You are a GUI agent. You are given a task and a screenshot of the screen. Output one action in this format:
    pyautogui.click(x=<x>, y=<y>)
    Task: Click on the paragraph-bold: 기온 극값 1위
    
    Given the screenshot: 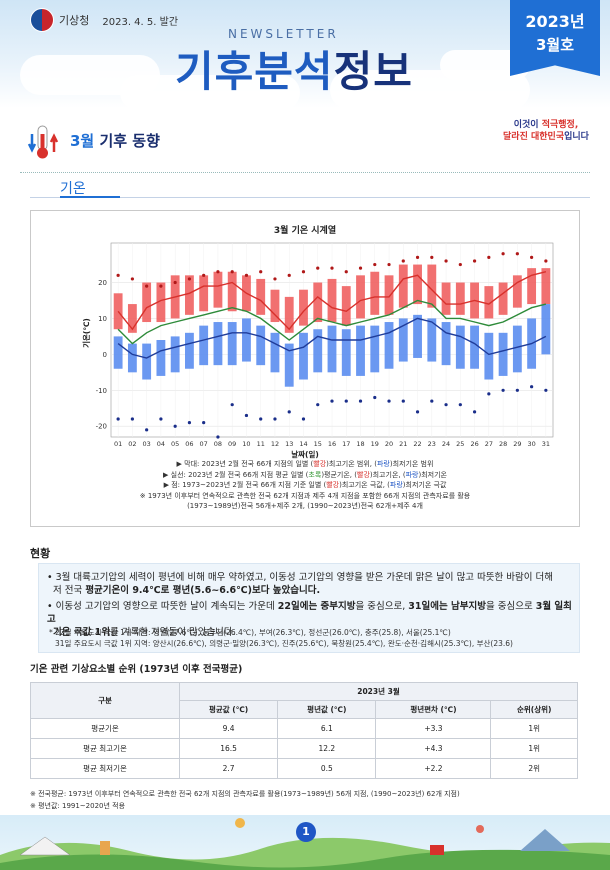 What is the action you would take?
    pyautogui.click(x=81, y=632)
    